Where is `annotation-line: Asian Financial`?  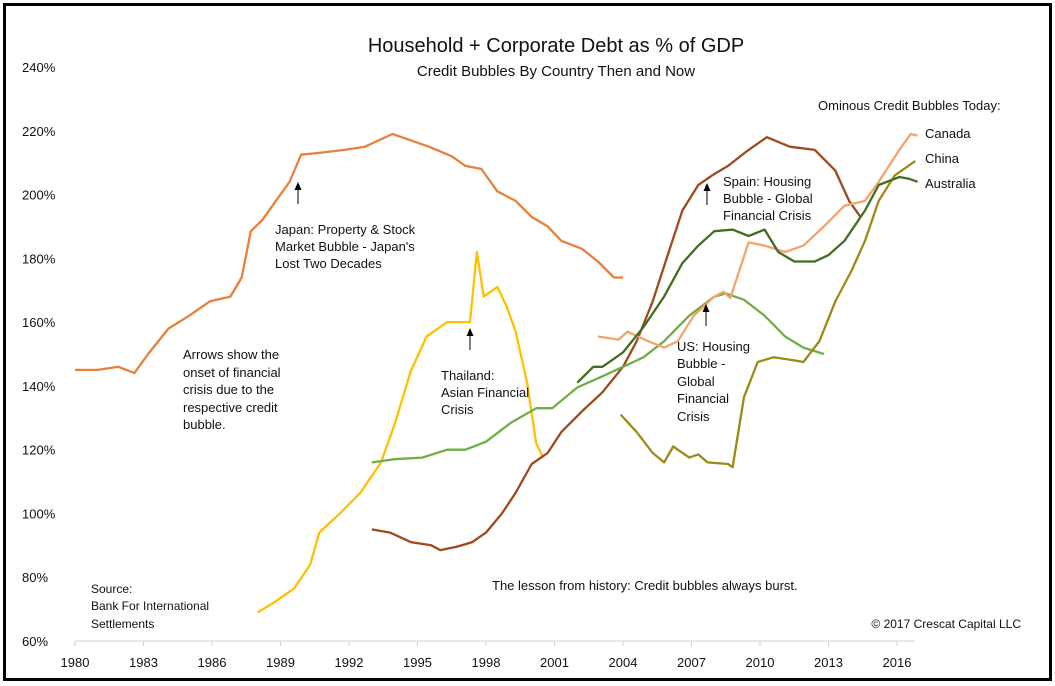 annotation-line: Asian Financial is located at coordinates (485, 392).